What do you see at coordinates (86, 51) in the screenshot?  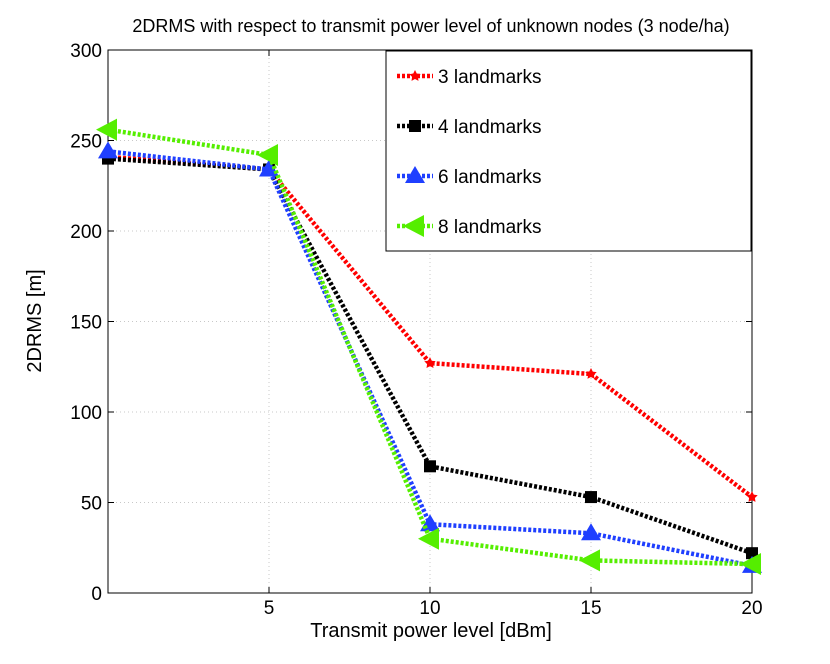 I see `y-tick-label: 300` at bounding box center [86, 51].